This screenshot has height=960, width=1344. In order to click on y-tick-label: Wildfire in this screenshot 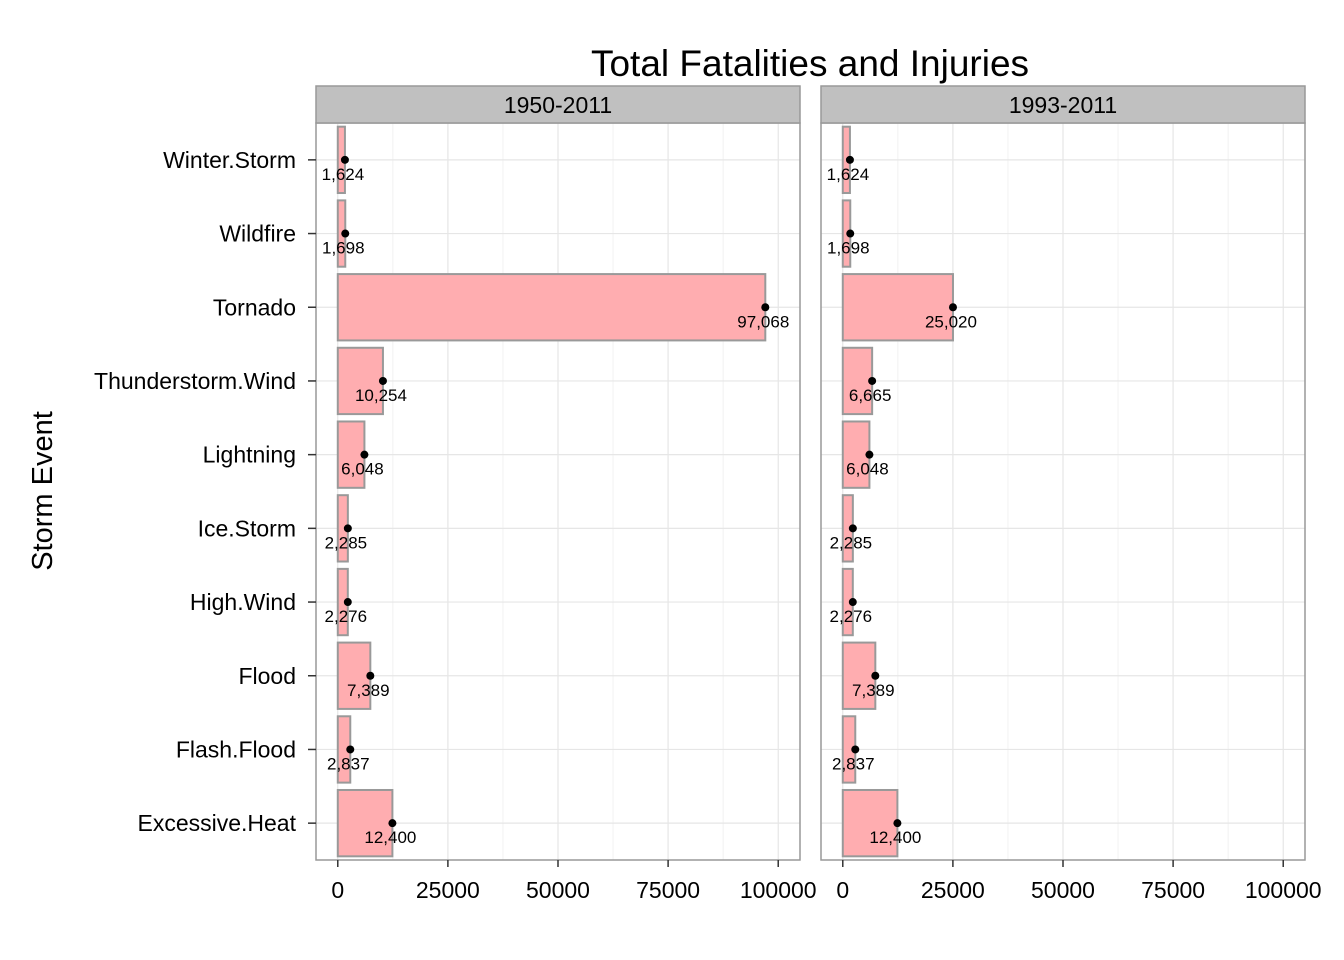, I will do `click(257, 234)`.